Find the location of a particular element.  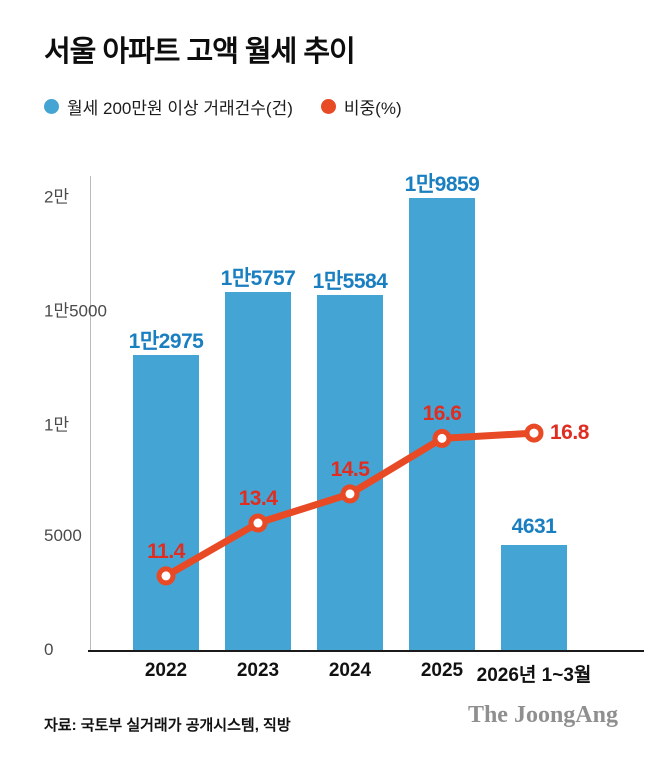

y-axis-tick-label: 2만 is located at coordinates (57, 197).